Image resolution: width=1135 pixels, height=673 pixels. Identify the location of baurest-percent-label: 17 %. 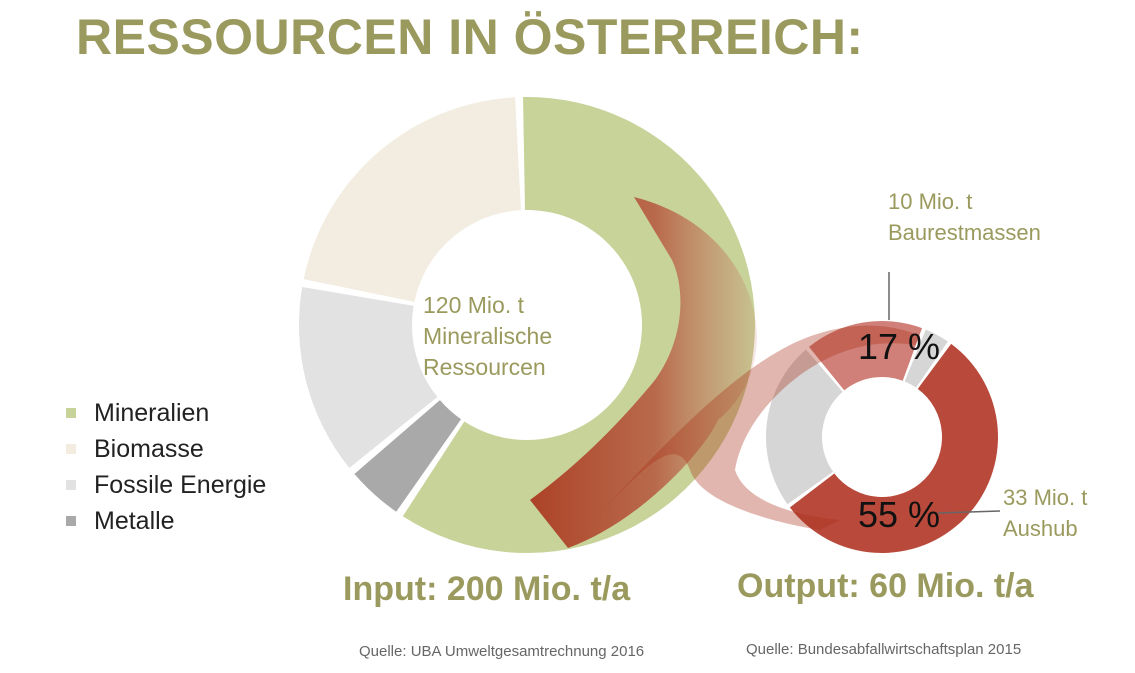
(899, 346).